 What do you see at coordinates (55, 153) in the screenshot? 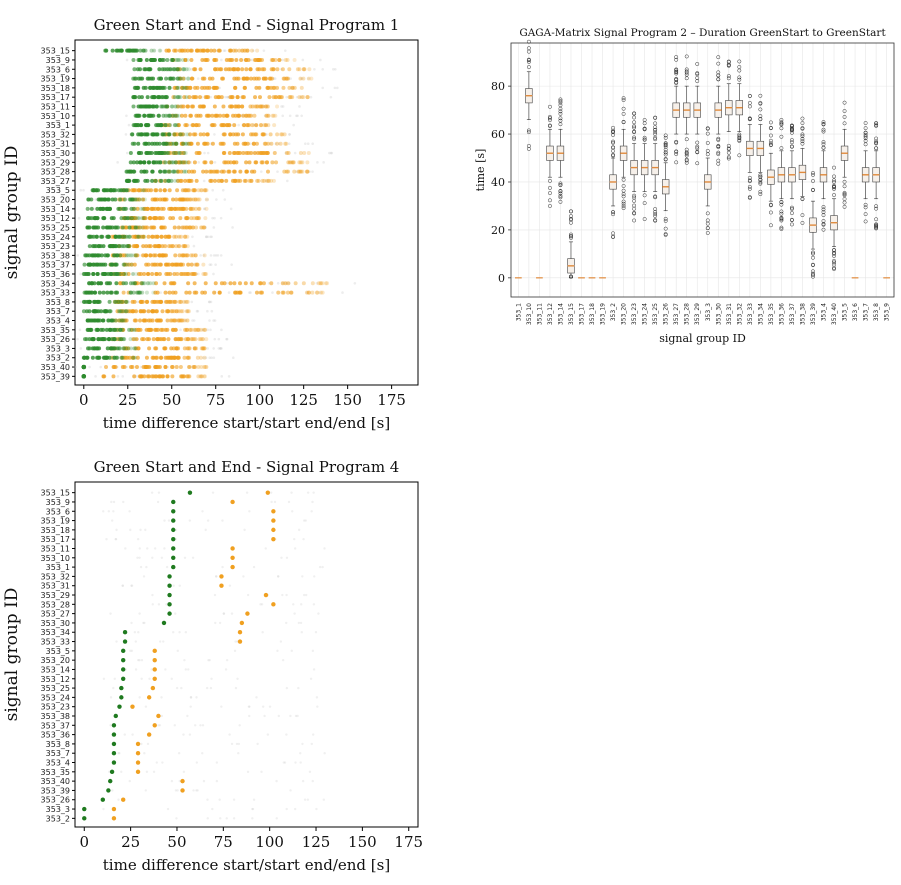
I see `y-tick-label: 353_30` at bounding box center [55, 153].